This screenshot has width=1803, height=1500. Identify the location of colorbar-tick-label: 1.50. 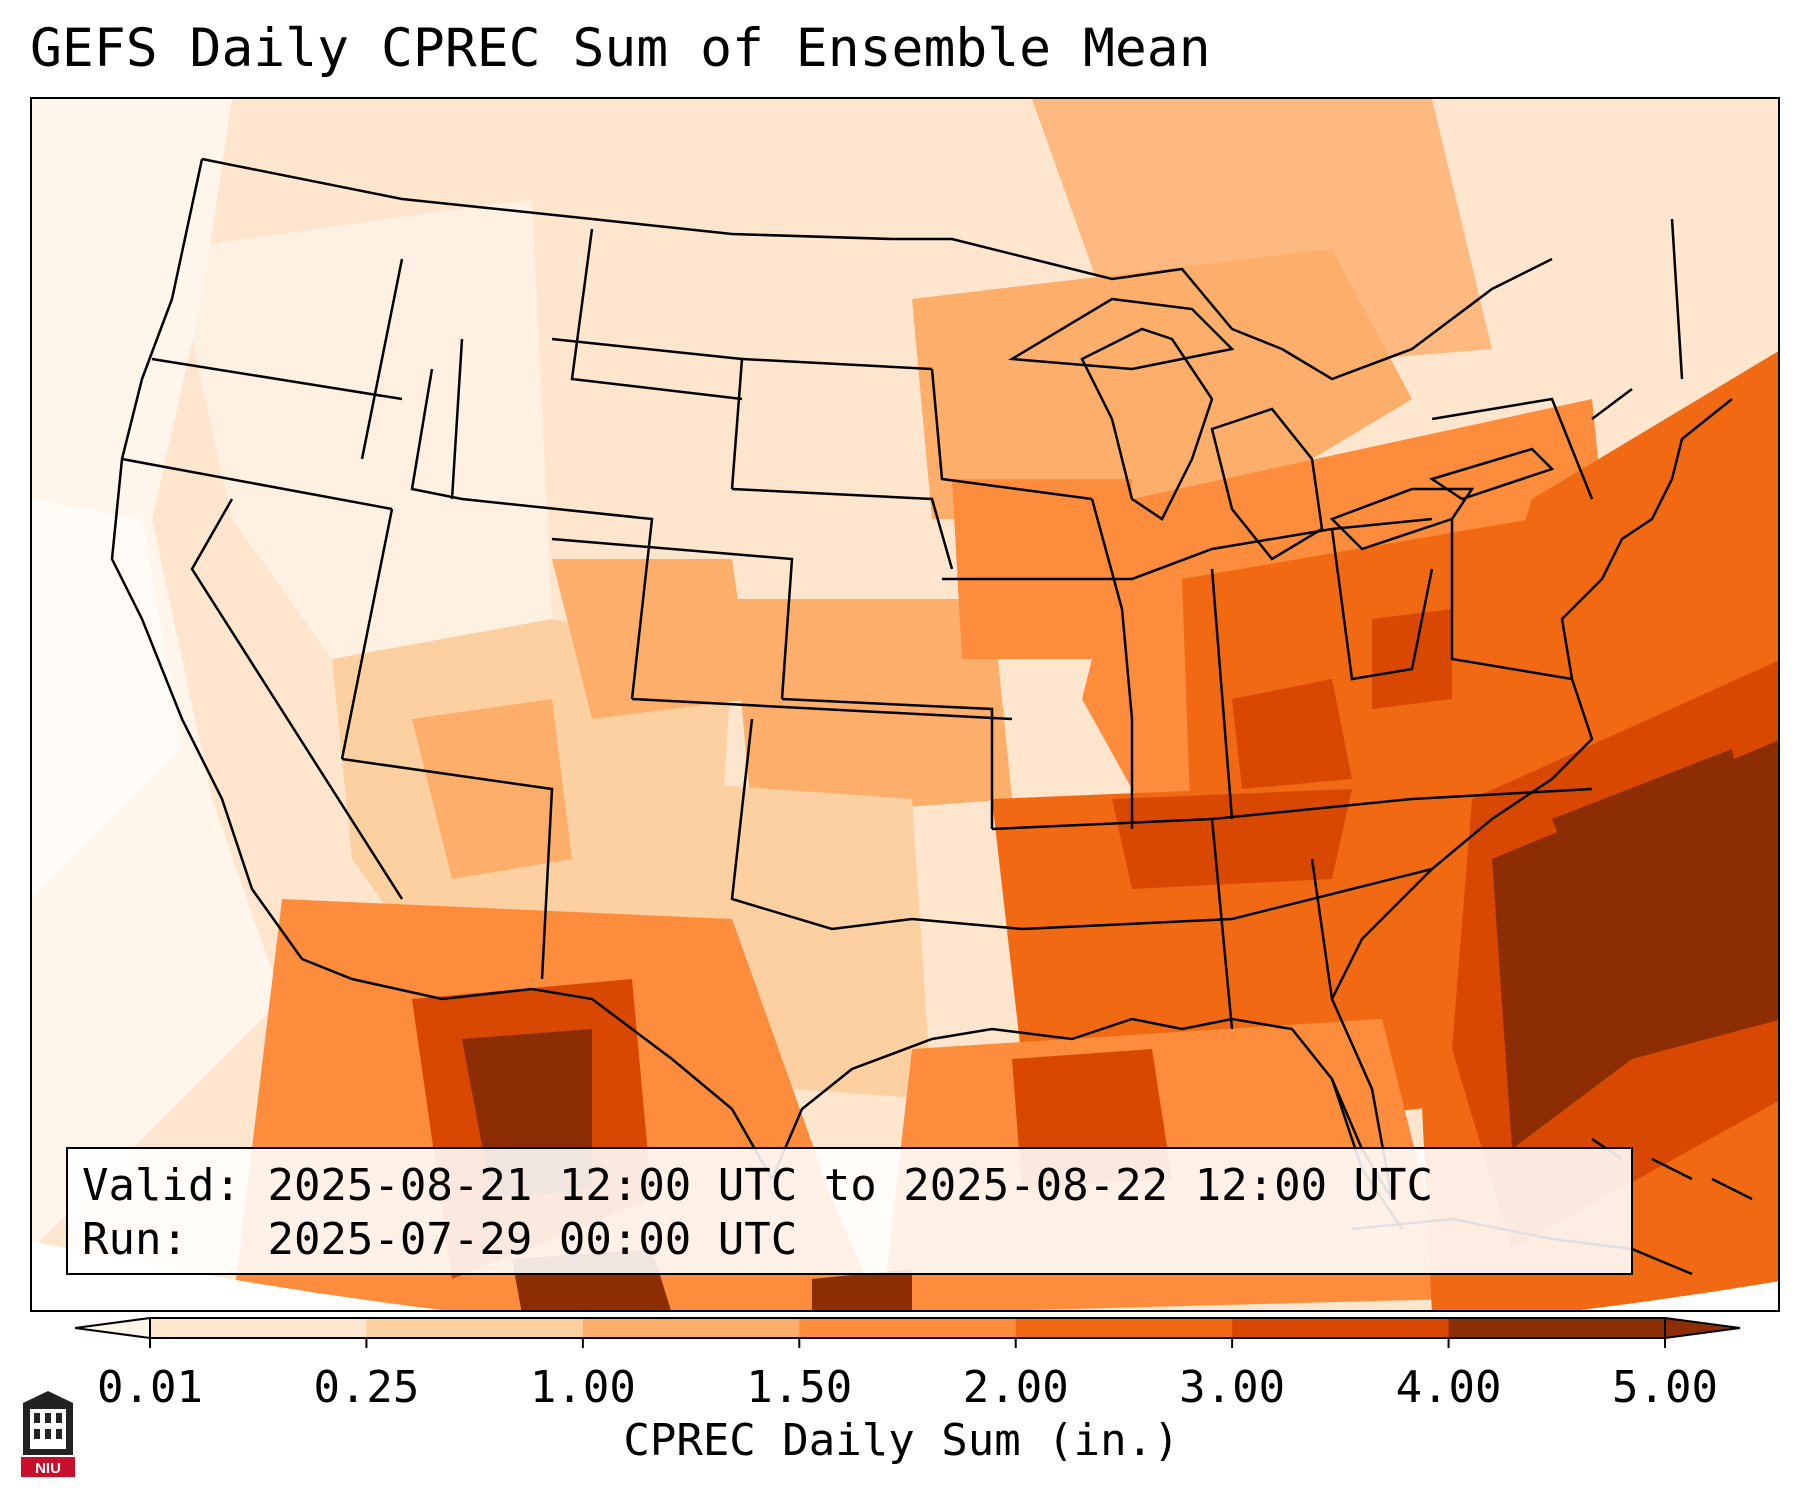
(799, 1386).